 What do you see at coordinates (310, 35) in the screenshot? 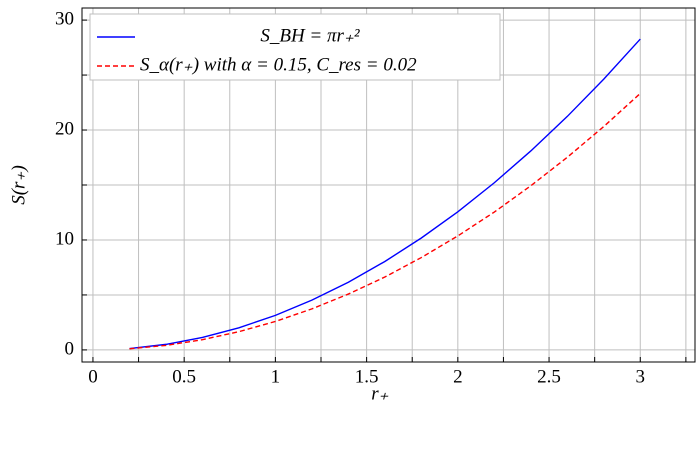
I see `legend-label: S_BH = πr₊²` at bounding box center [310, 35].